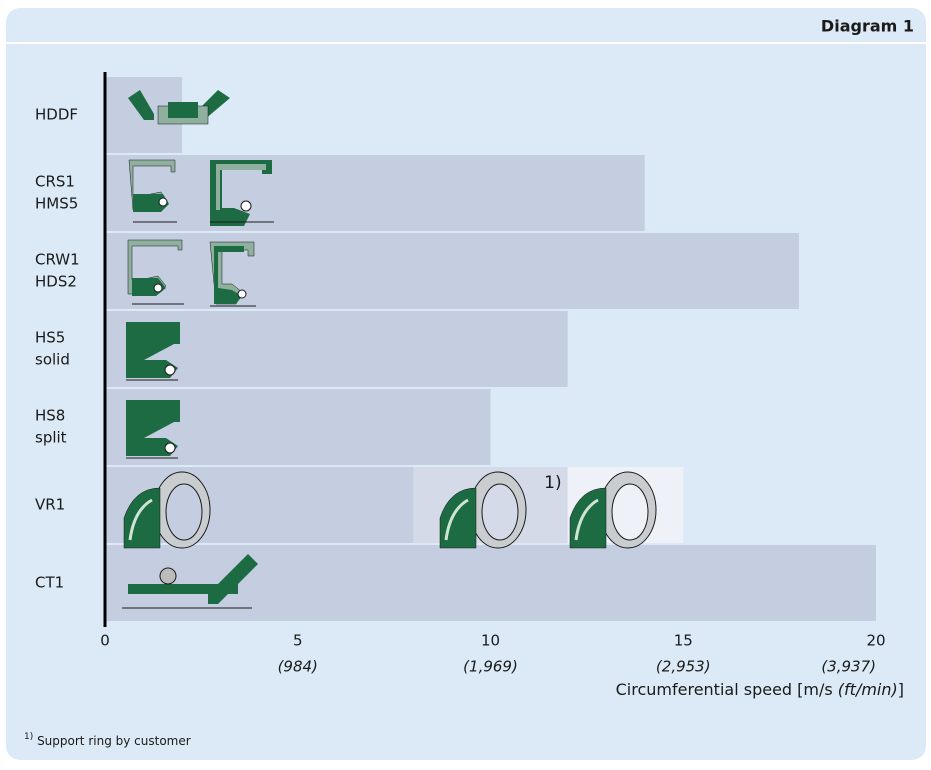 This screenshot has height=770, width=931. I want to click on bar-note: 1), so click(552, 483).